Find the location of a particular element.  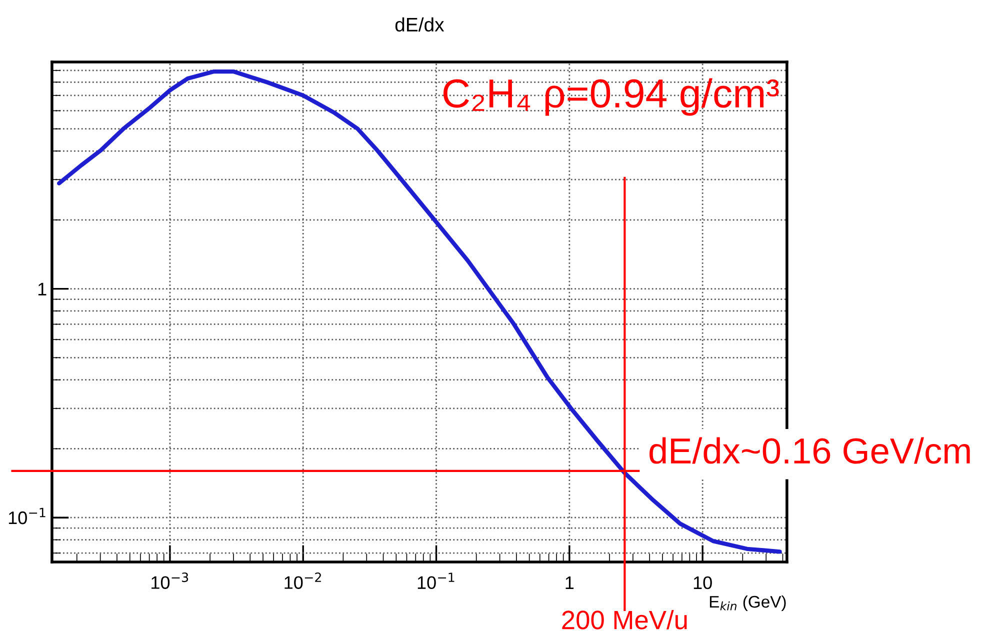

x-axis-title: E$_{kin}$ (GeV) is located at coordinates (748, 603).